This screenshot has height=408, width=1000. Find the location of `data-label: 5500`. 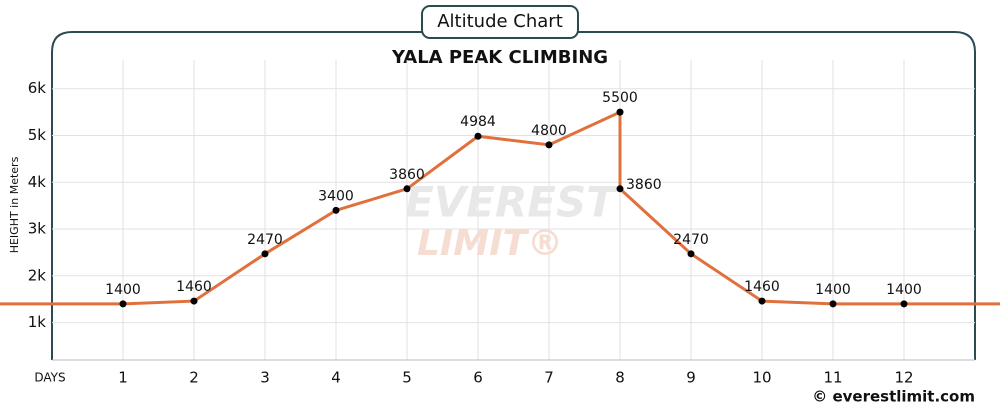

data-label: 5500 is located at coordinates (620, 98).